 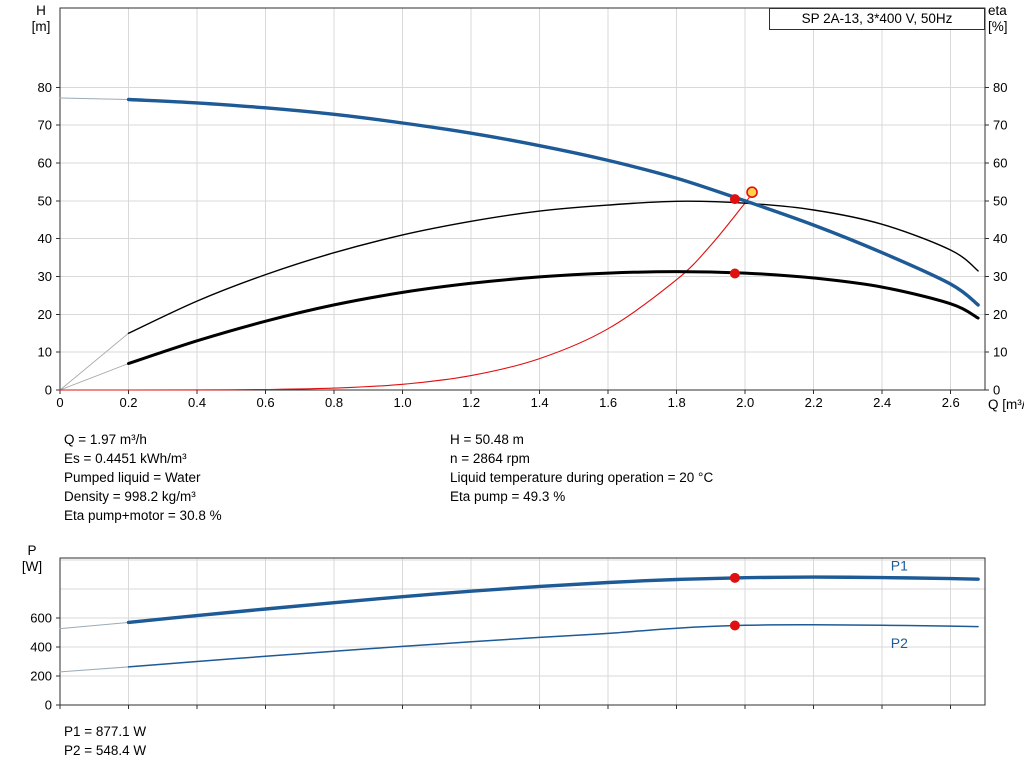 What do you see at coordinates (951, 402) in the screenshot?
I see `x-tick-label: 2.6` at bounding box center [951, 402].